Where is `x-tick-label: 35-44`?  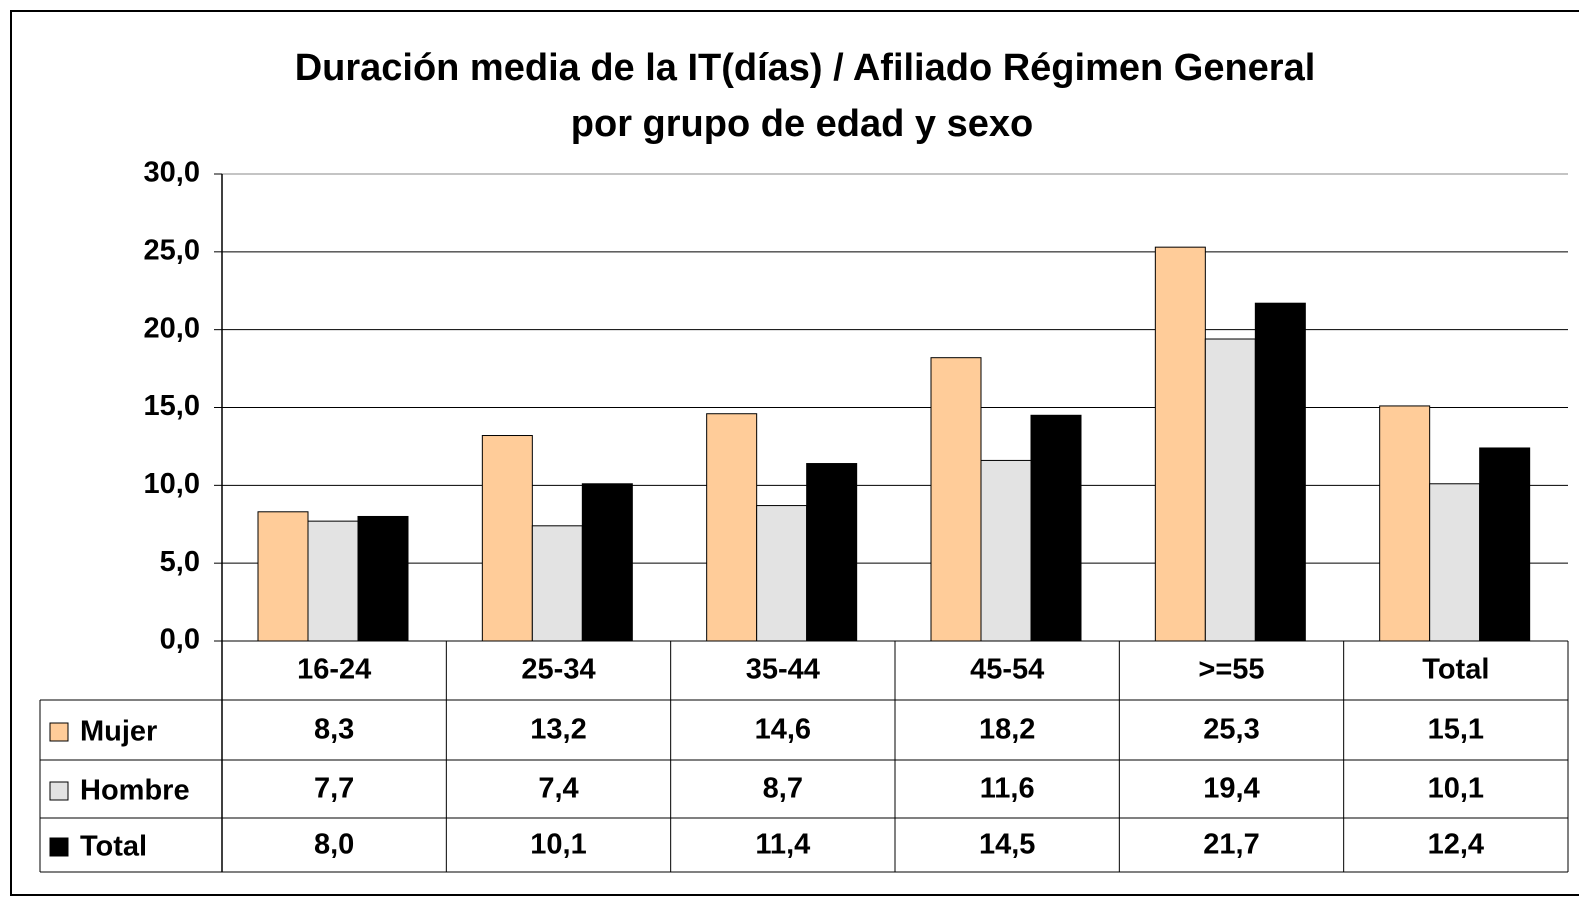 x-tick-label: 35-44 is located at coordinates (783, 670).